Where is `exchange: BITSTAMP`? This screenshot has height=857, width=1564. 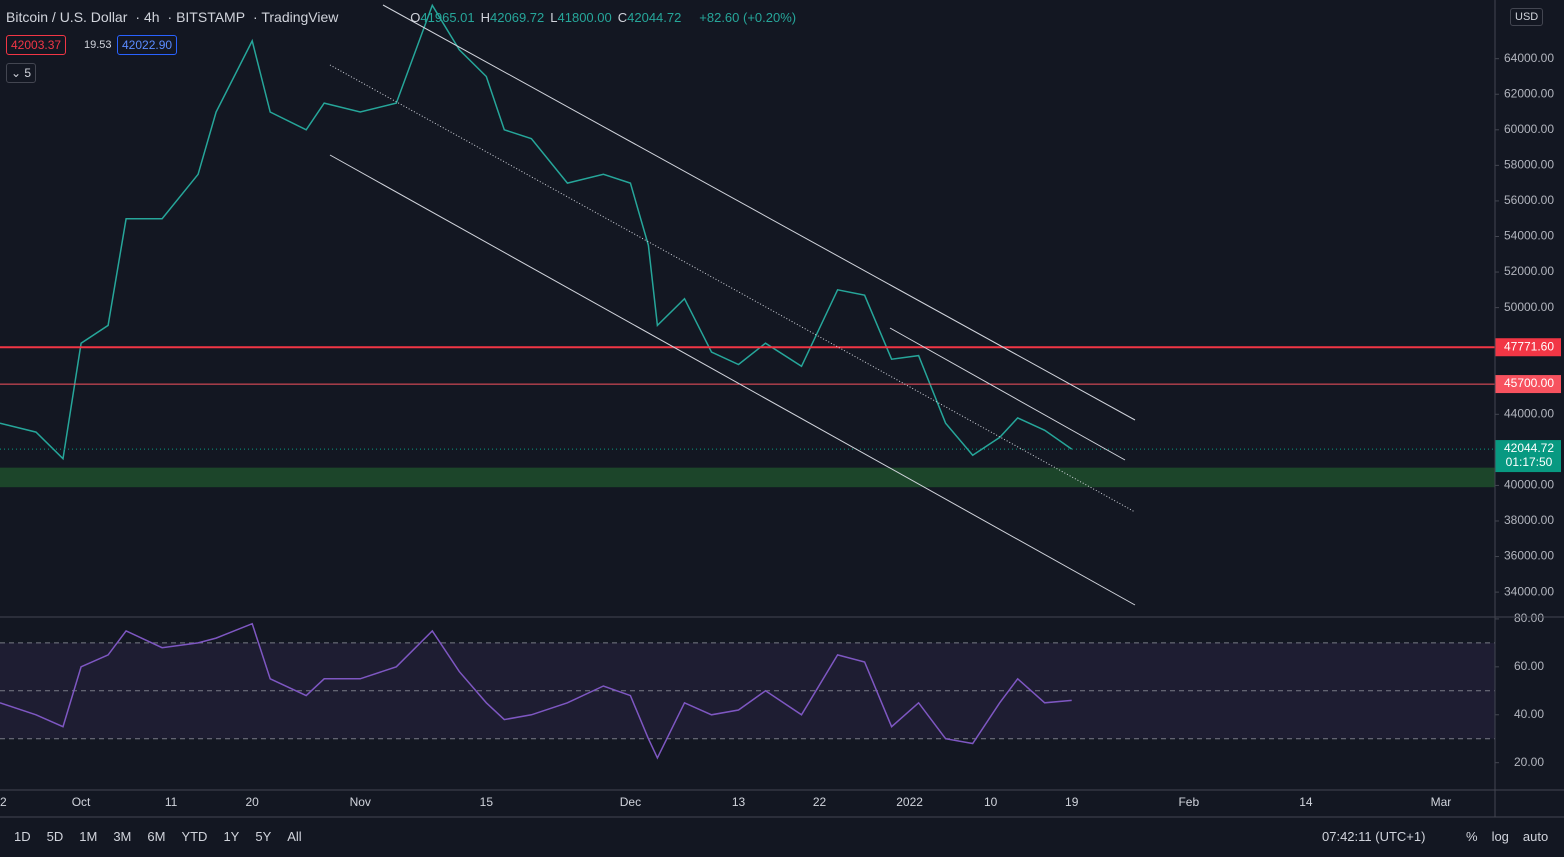
exchange: BITSTAMP is located at coordinates (211, 17).